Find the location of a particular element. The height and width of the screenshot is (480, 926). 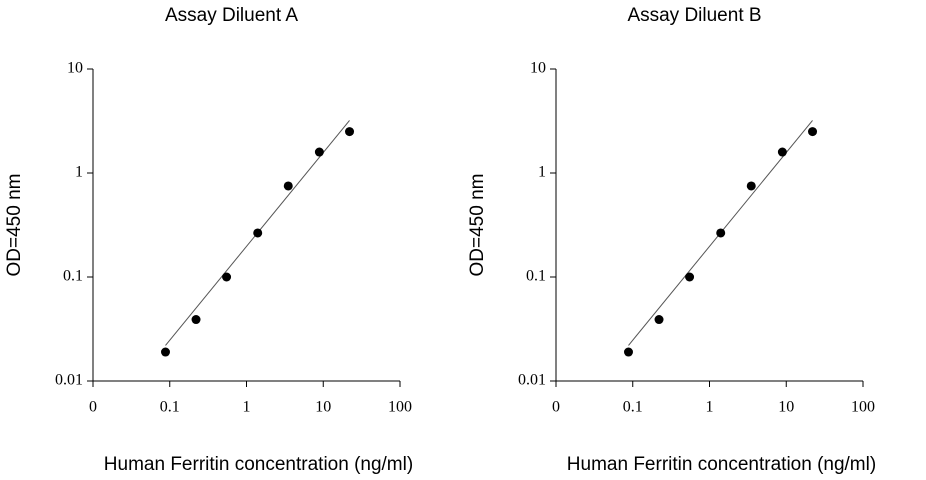

chart-title: Assay Diluent A is located at coordinates (231, 15).